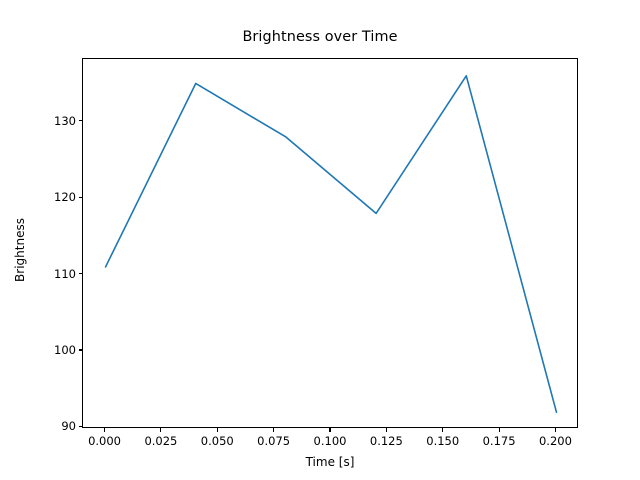  I want to click on y-axis-label: Brightness, so click(20, 250).